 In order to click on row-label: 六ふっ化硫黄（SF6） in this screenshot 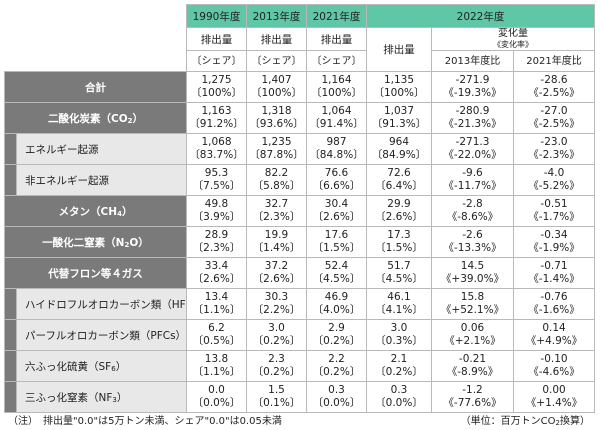, I will do `click(101, 366)`.